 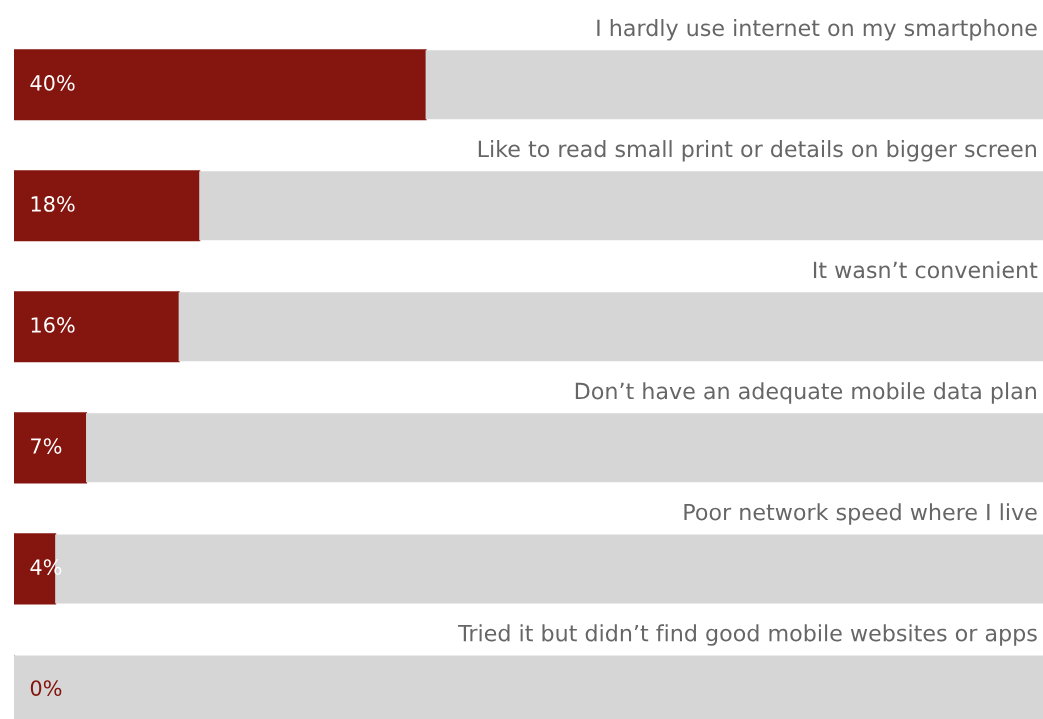 What do you see at coordinates (925, 270) in the screenshot?
I see `y-tick-label: It wasn’t convenient` at bounding box center [925, 270].